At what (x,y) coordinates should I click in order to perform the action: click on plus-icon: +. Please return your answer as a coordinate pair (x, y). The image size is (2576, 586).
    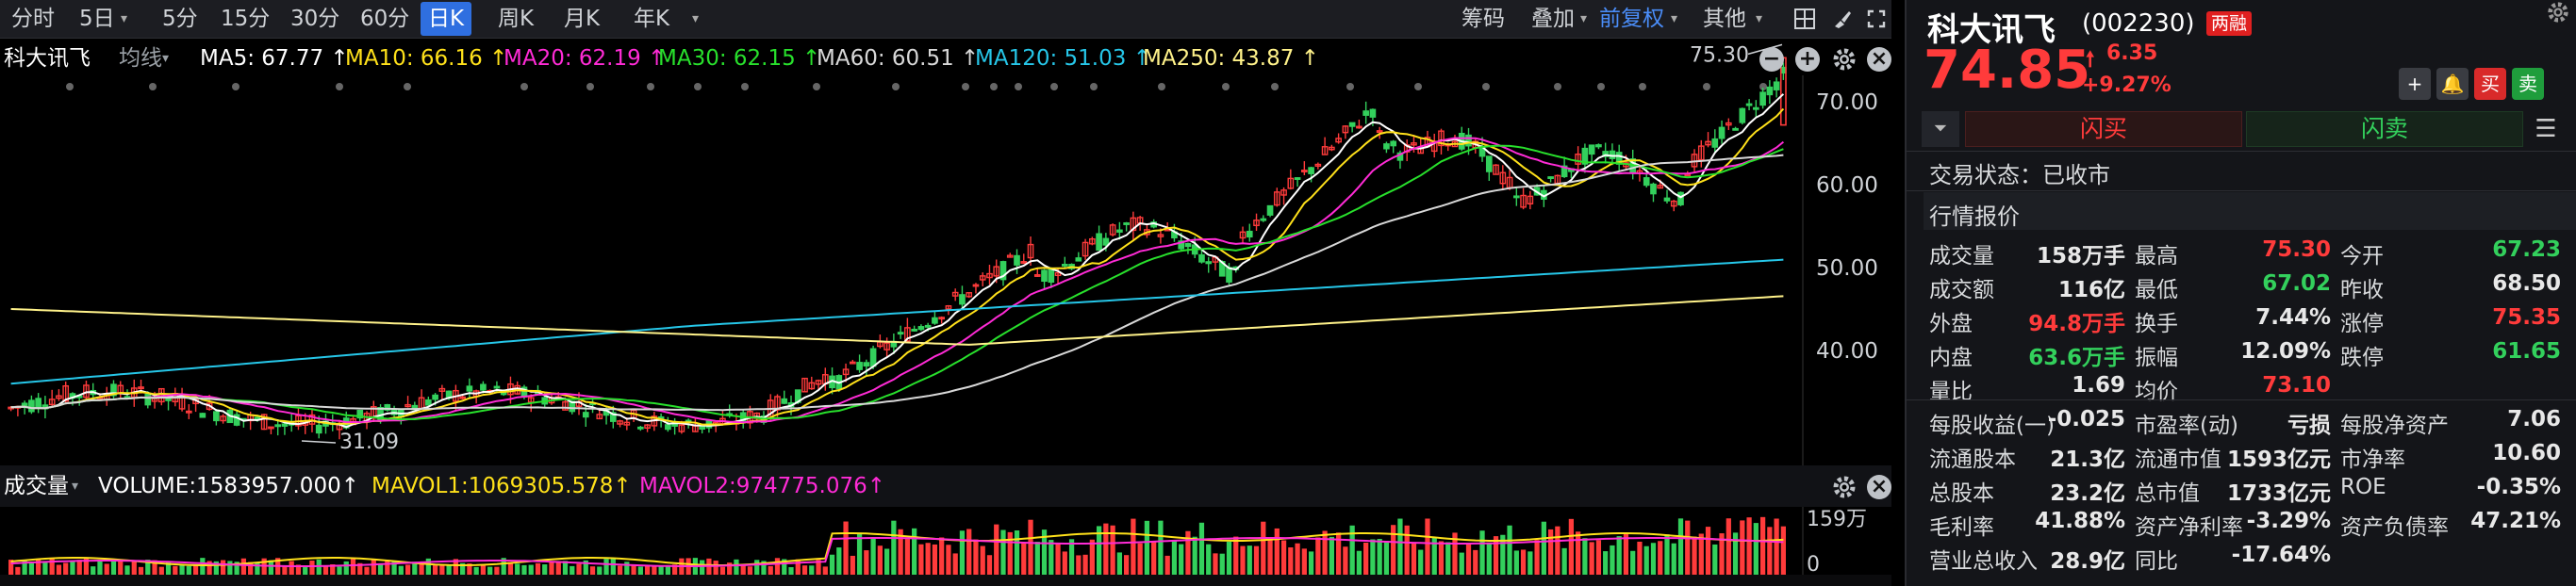
    Looking at the image, I should click on (1807, 60).